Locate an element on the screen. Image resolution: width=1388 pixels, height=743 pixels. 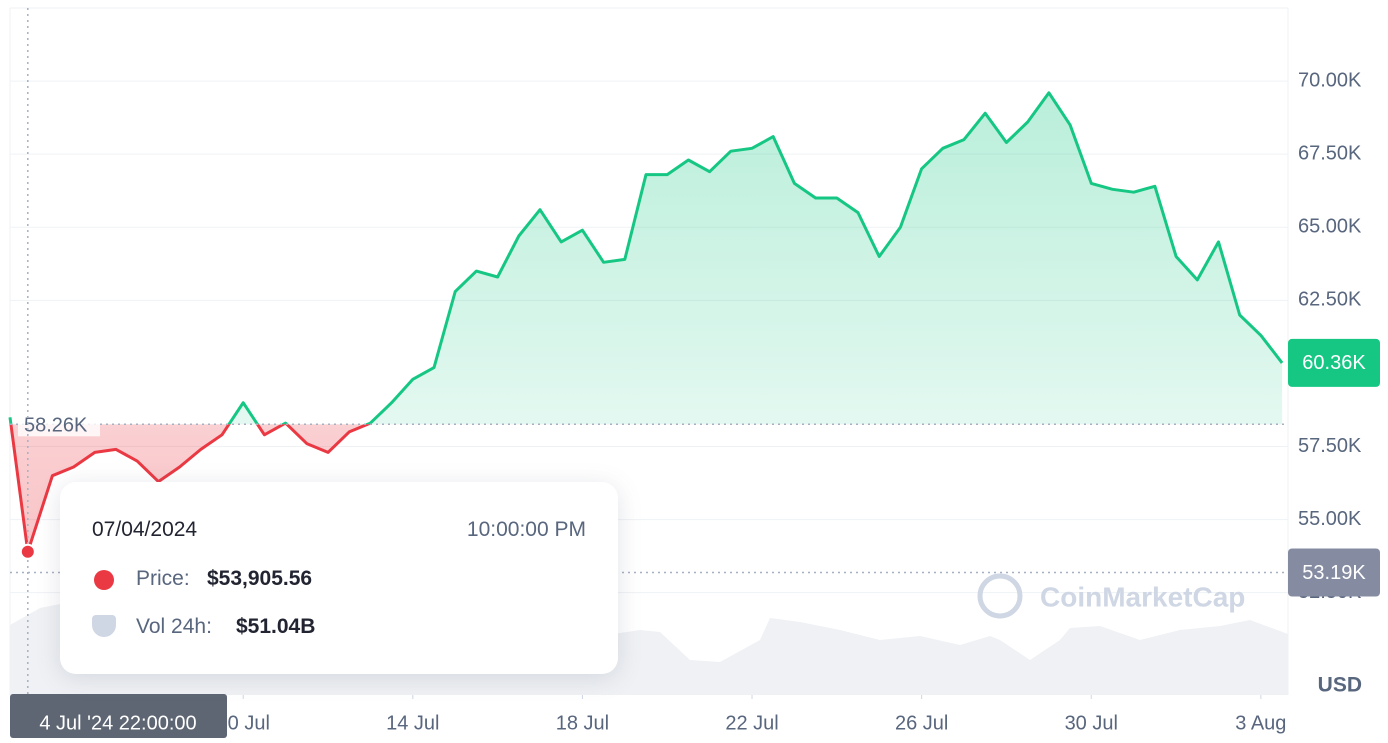
baseline-label-bg is located at coordinates (59, 423).